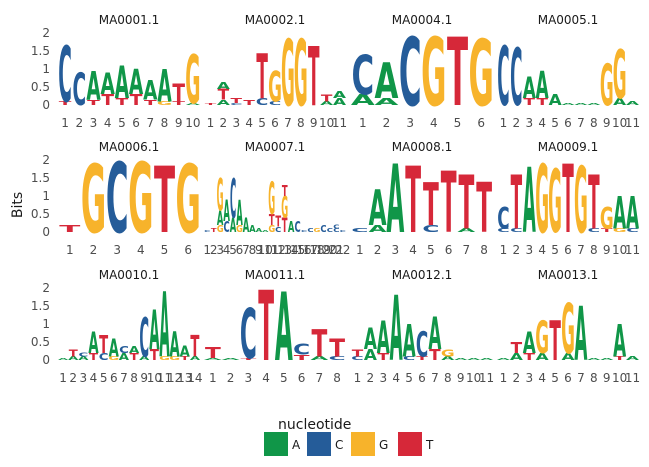 This screenshot has width=649, height=467. I want to click on panel-title: MA0005.1, so click(568, 20).